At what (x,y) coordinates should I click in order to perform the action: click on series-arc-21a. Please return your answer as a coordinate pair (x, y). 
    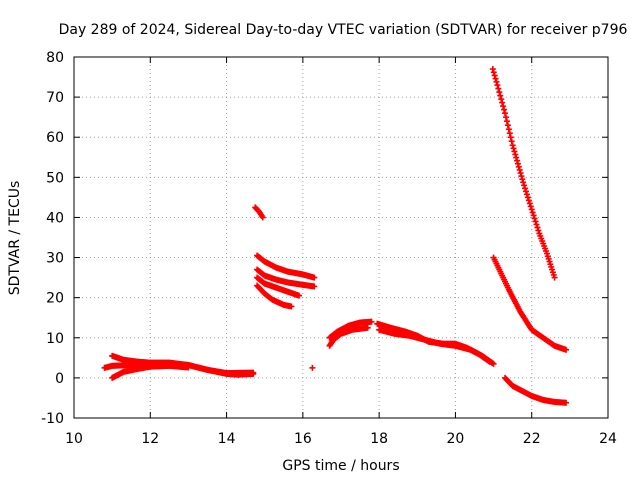
    Looking at the image, I should click on (523, 173).